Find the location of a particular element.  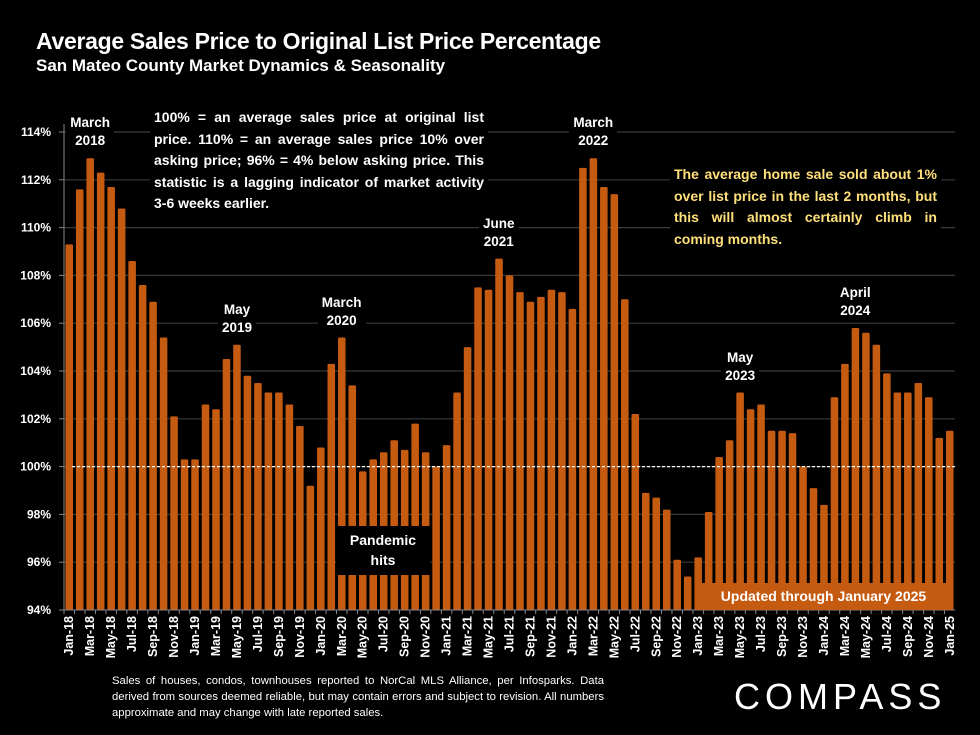

x-tick-label: Jan-19 is located at coordinates (195, 636).